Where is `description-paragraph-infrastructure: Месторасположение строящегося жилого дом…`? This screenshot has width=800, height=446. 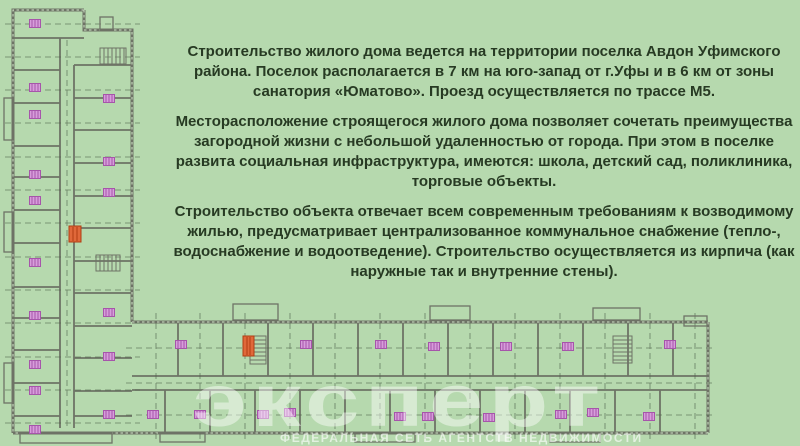
description-paragraph-infrastructure: Месторасположение строящегося жилого дом… is located at coordinates (484, 151).